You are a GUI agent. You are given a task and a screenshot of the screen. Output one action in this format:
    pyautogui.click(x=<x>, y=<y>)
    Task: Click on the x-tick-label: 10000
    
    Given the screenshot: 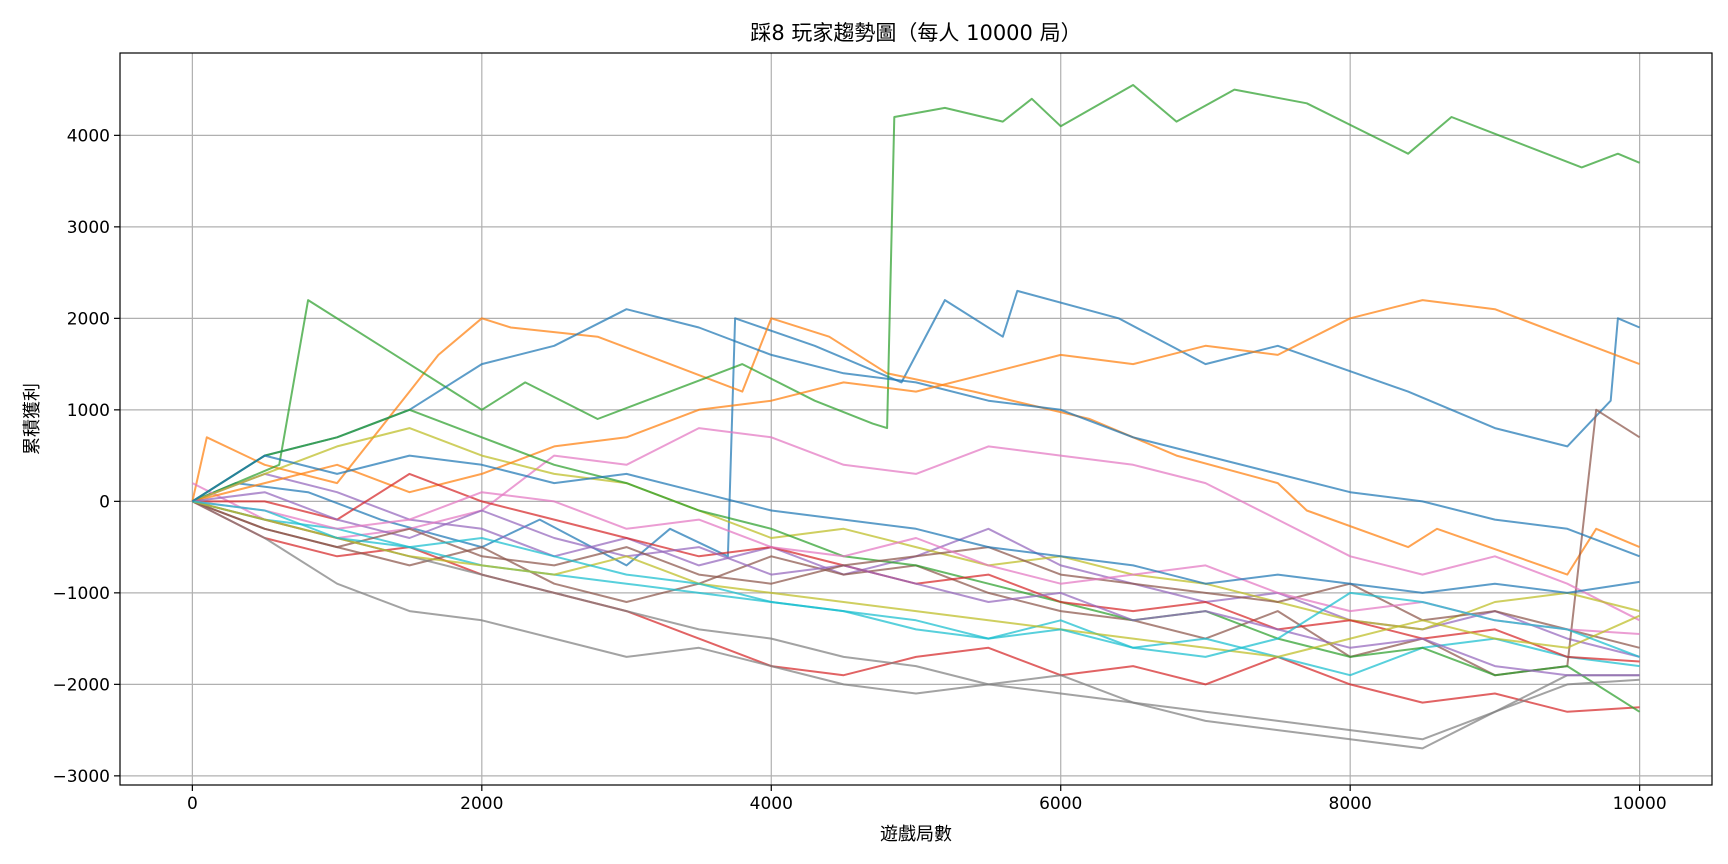 What is the action you would take?
    pyautogui.click(x=1640, y=804)
    